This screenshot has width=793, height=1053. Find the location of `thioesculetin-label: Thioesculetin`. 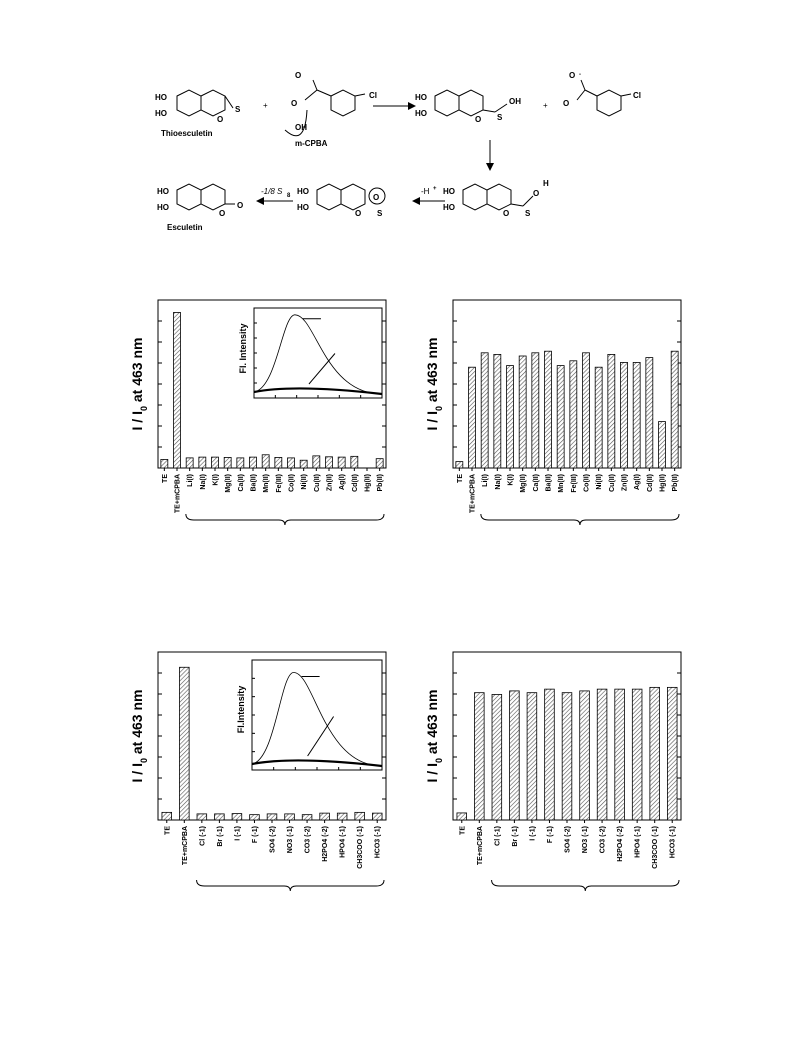

thioesculetin-label: Thioesculetin is located at coordinates (187, 133).